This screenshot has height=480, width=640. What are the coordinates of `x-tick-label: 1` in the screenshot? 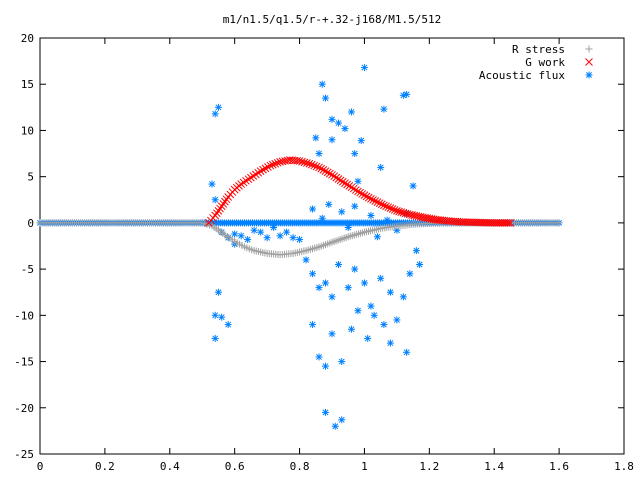 It's located at (364, 466).